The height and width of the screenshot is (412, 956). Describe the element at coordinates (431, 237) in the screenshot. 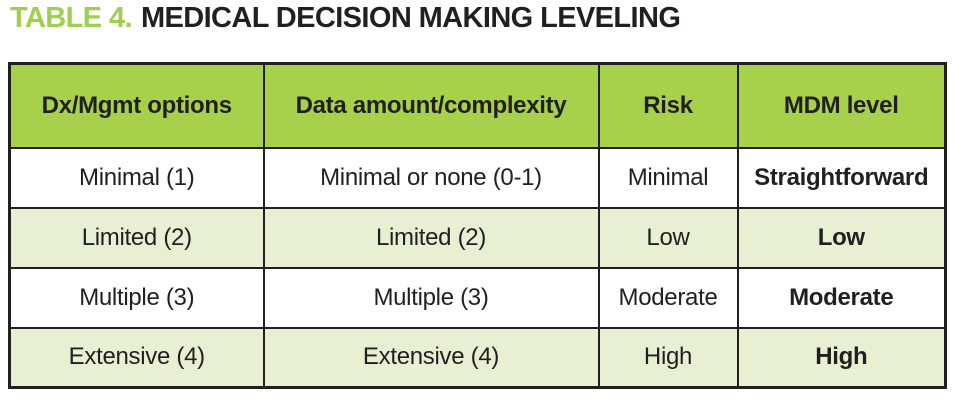

I see `cell-data-complexity: Limited (2)` at that location.